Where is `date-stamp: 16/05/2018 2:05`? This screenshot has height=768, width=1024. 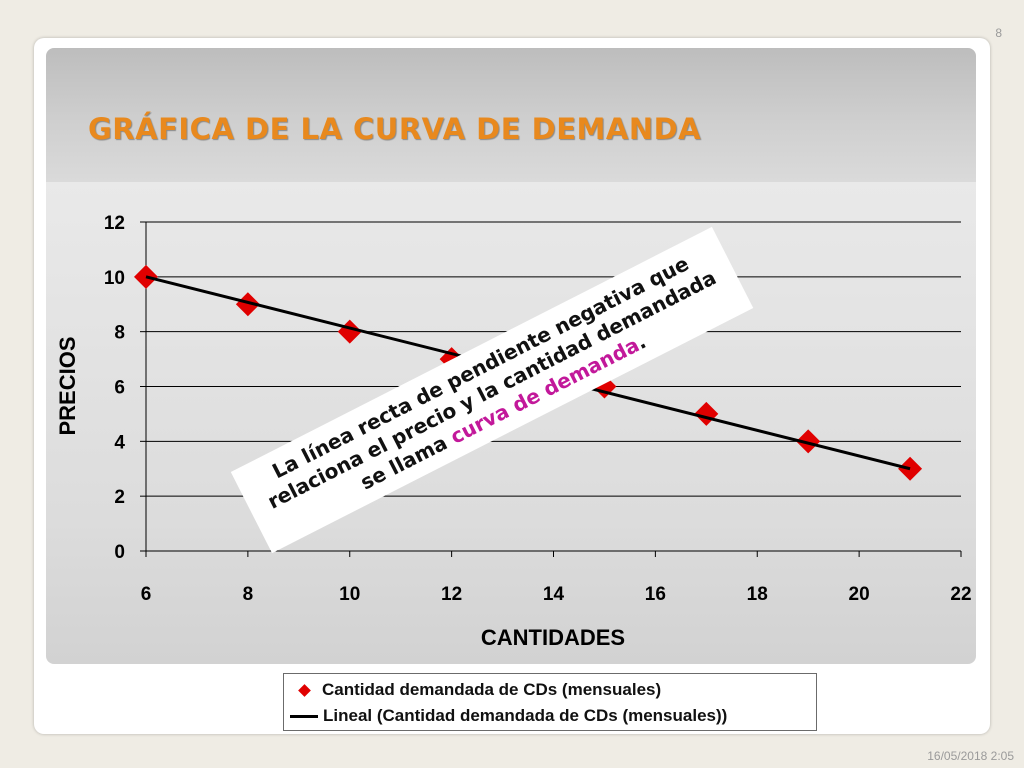
date-stamp: 16/05/2018 2:05 is located at coordinates (970, 756).